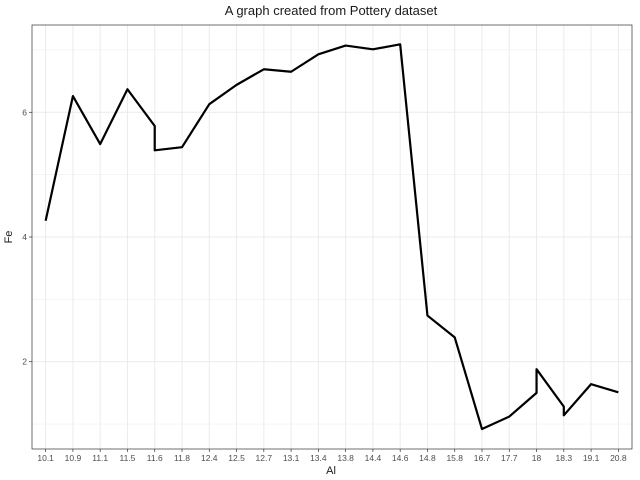 The width and height of the screenshot is (640, 480). What do you see at coordinates (618, 458) in the screenshot?
I see `x-tick-label: 20.8` at bounding box center [618, 458].